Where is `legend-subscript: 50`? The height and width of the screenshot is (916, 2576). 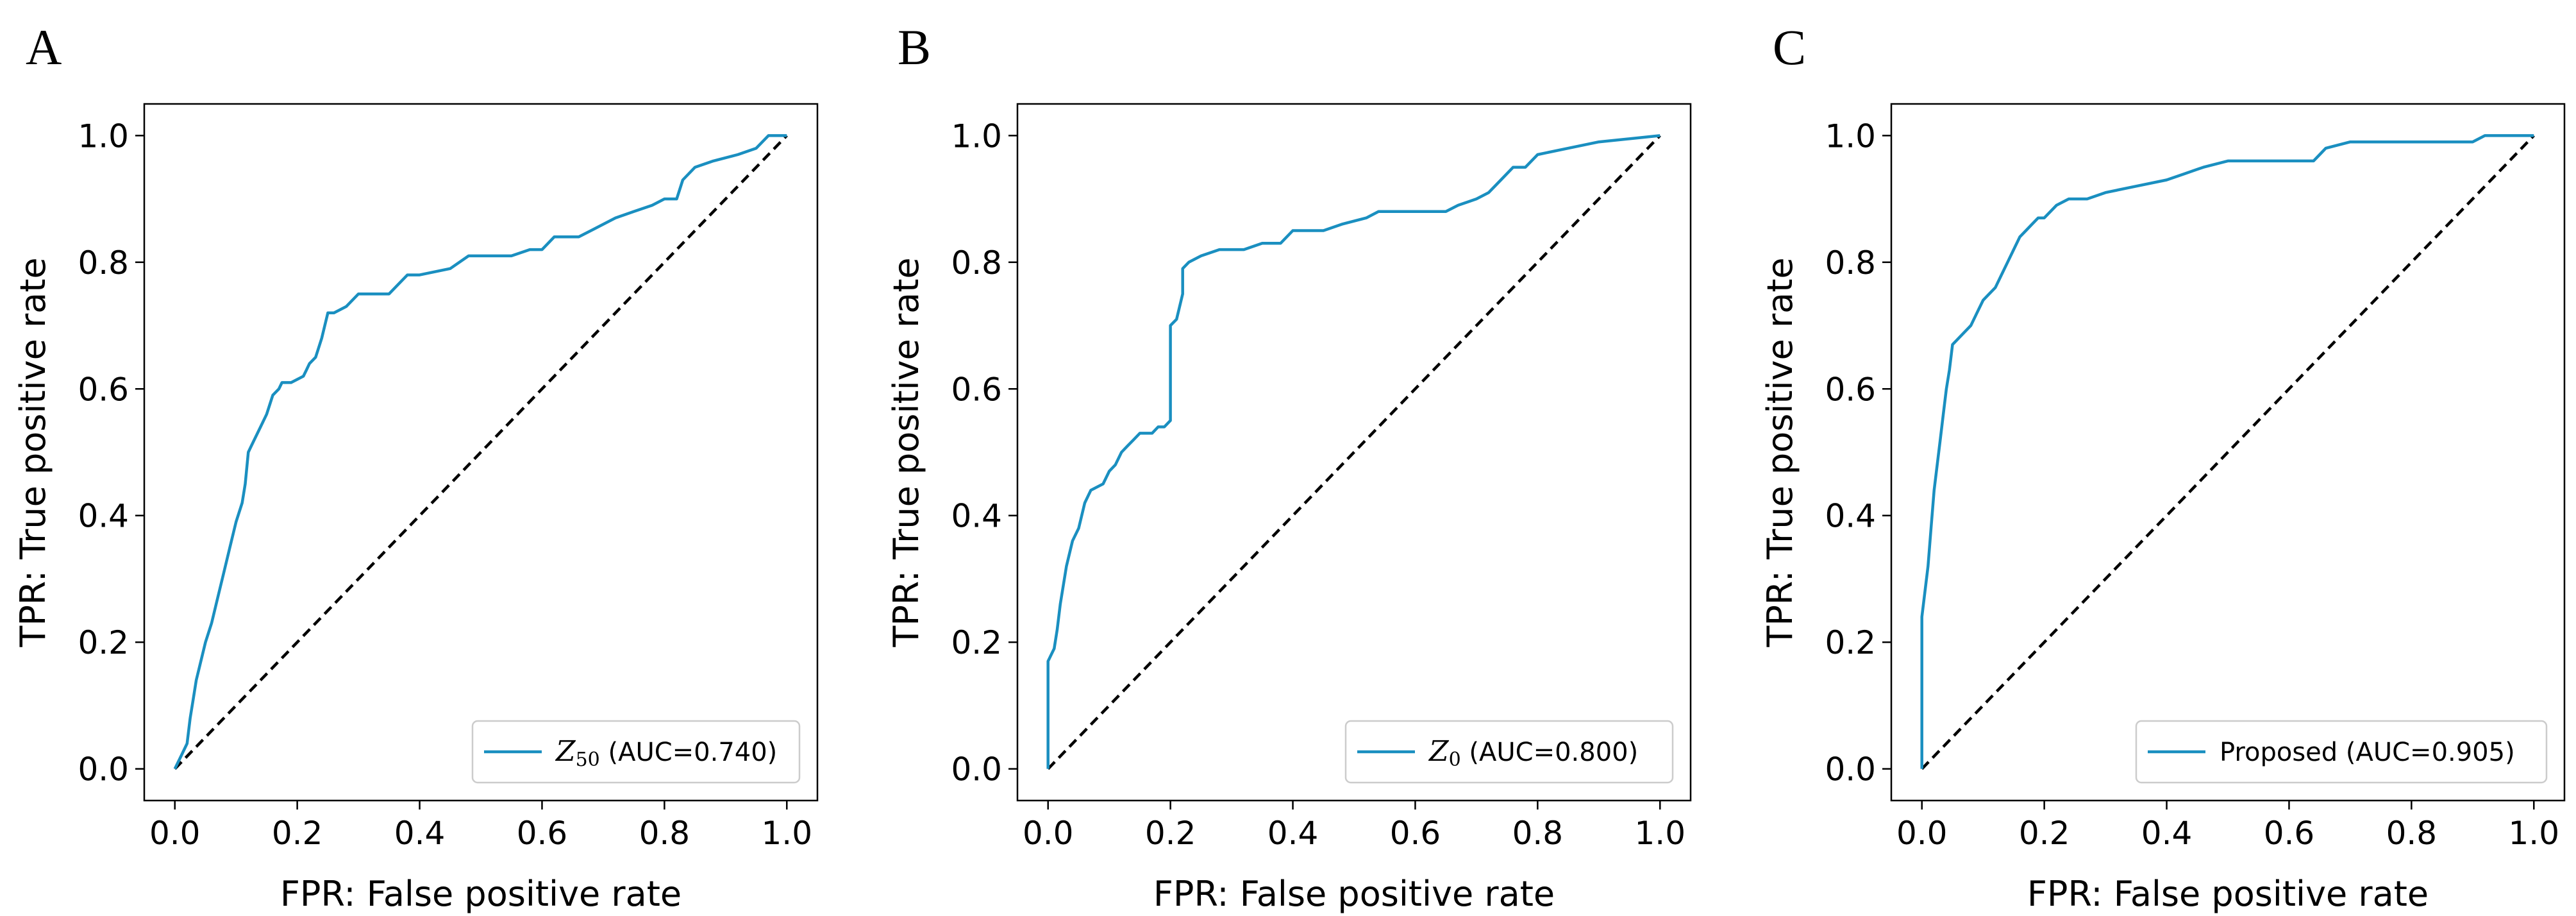 legend-subscript: 50 is located at coordinates (588, 760).